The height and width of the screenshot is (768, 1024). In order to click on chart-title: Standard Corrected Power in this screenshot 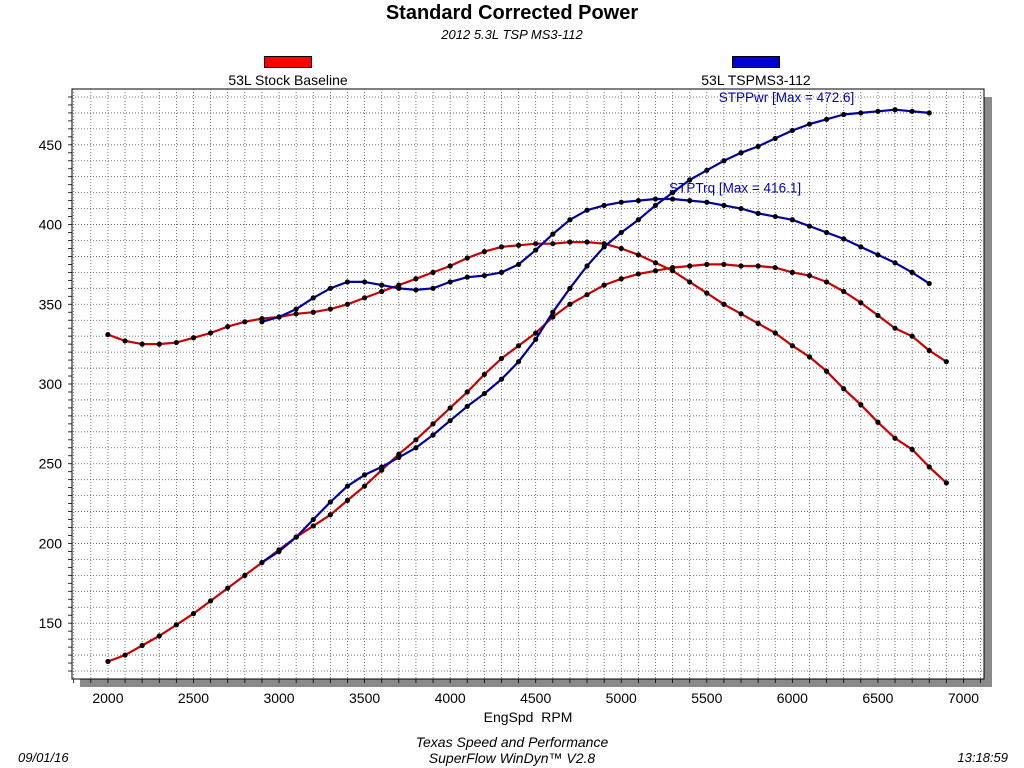, I will do `click(512, 13)`.